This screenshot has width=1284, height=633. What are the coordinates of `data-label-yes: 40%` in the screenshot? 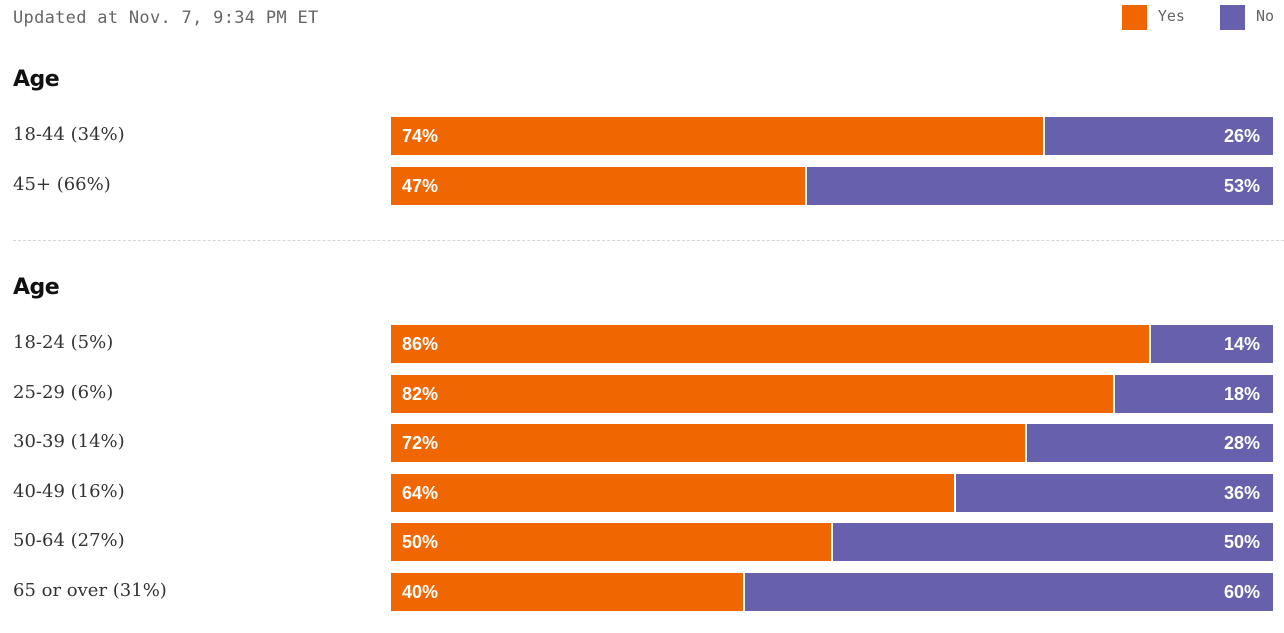 It's located at (420, 592).